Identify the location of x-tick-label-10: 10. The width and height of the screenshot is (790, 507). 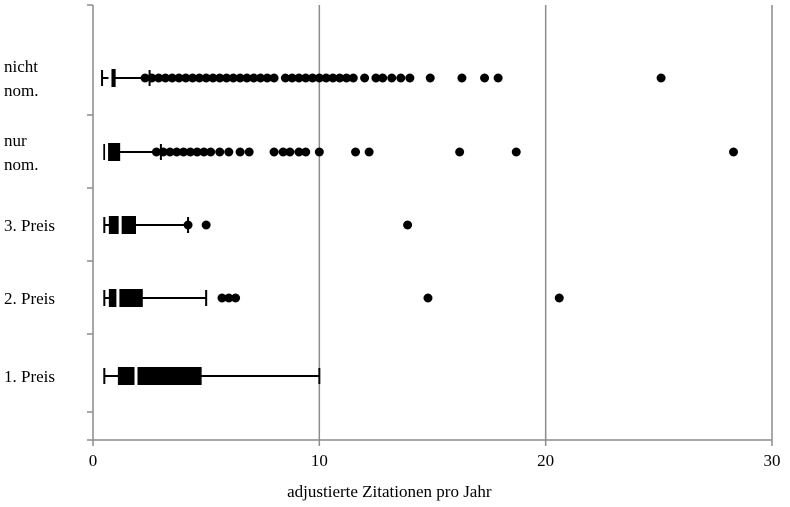
(319, 460).